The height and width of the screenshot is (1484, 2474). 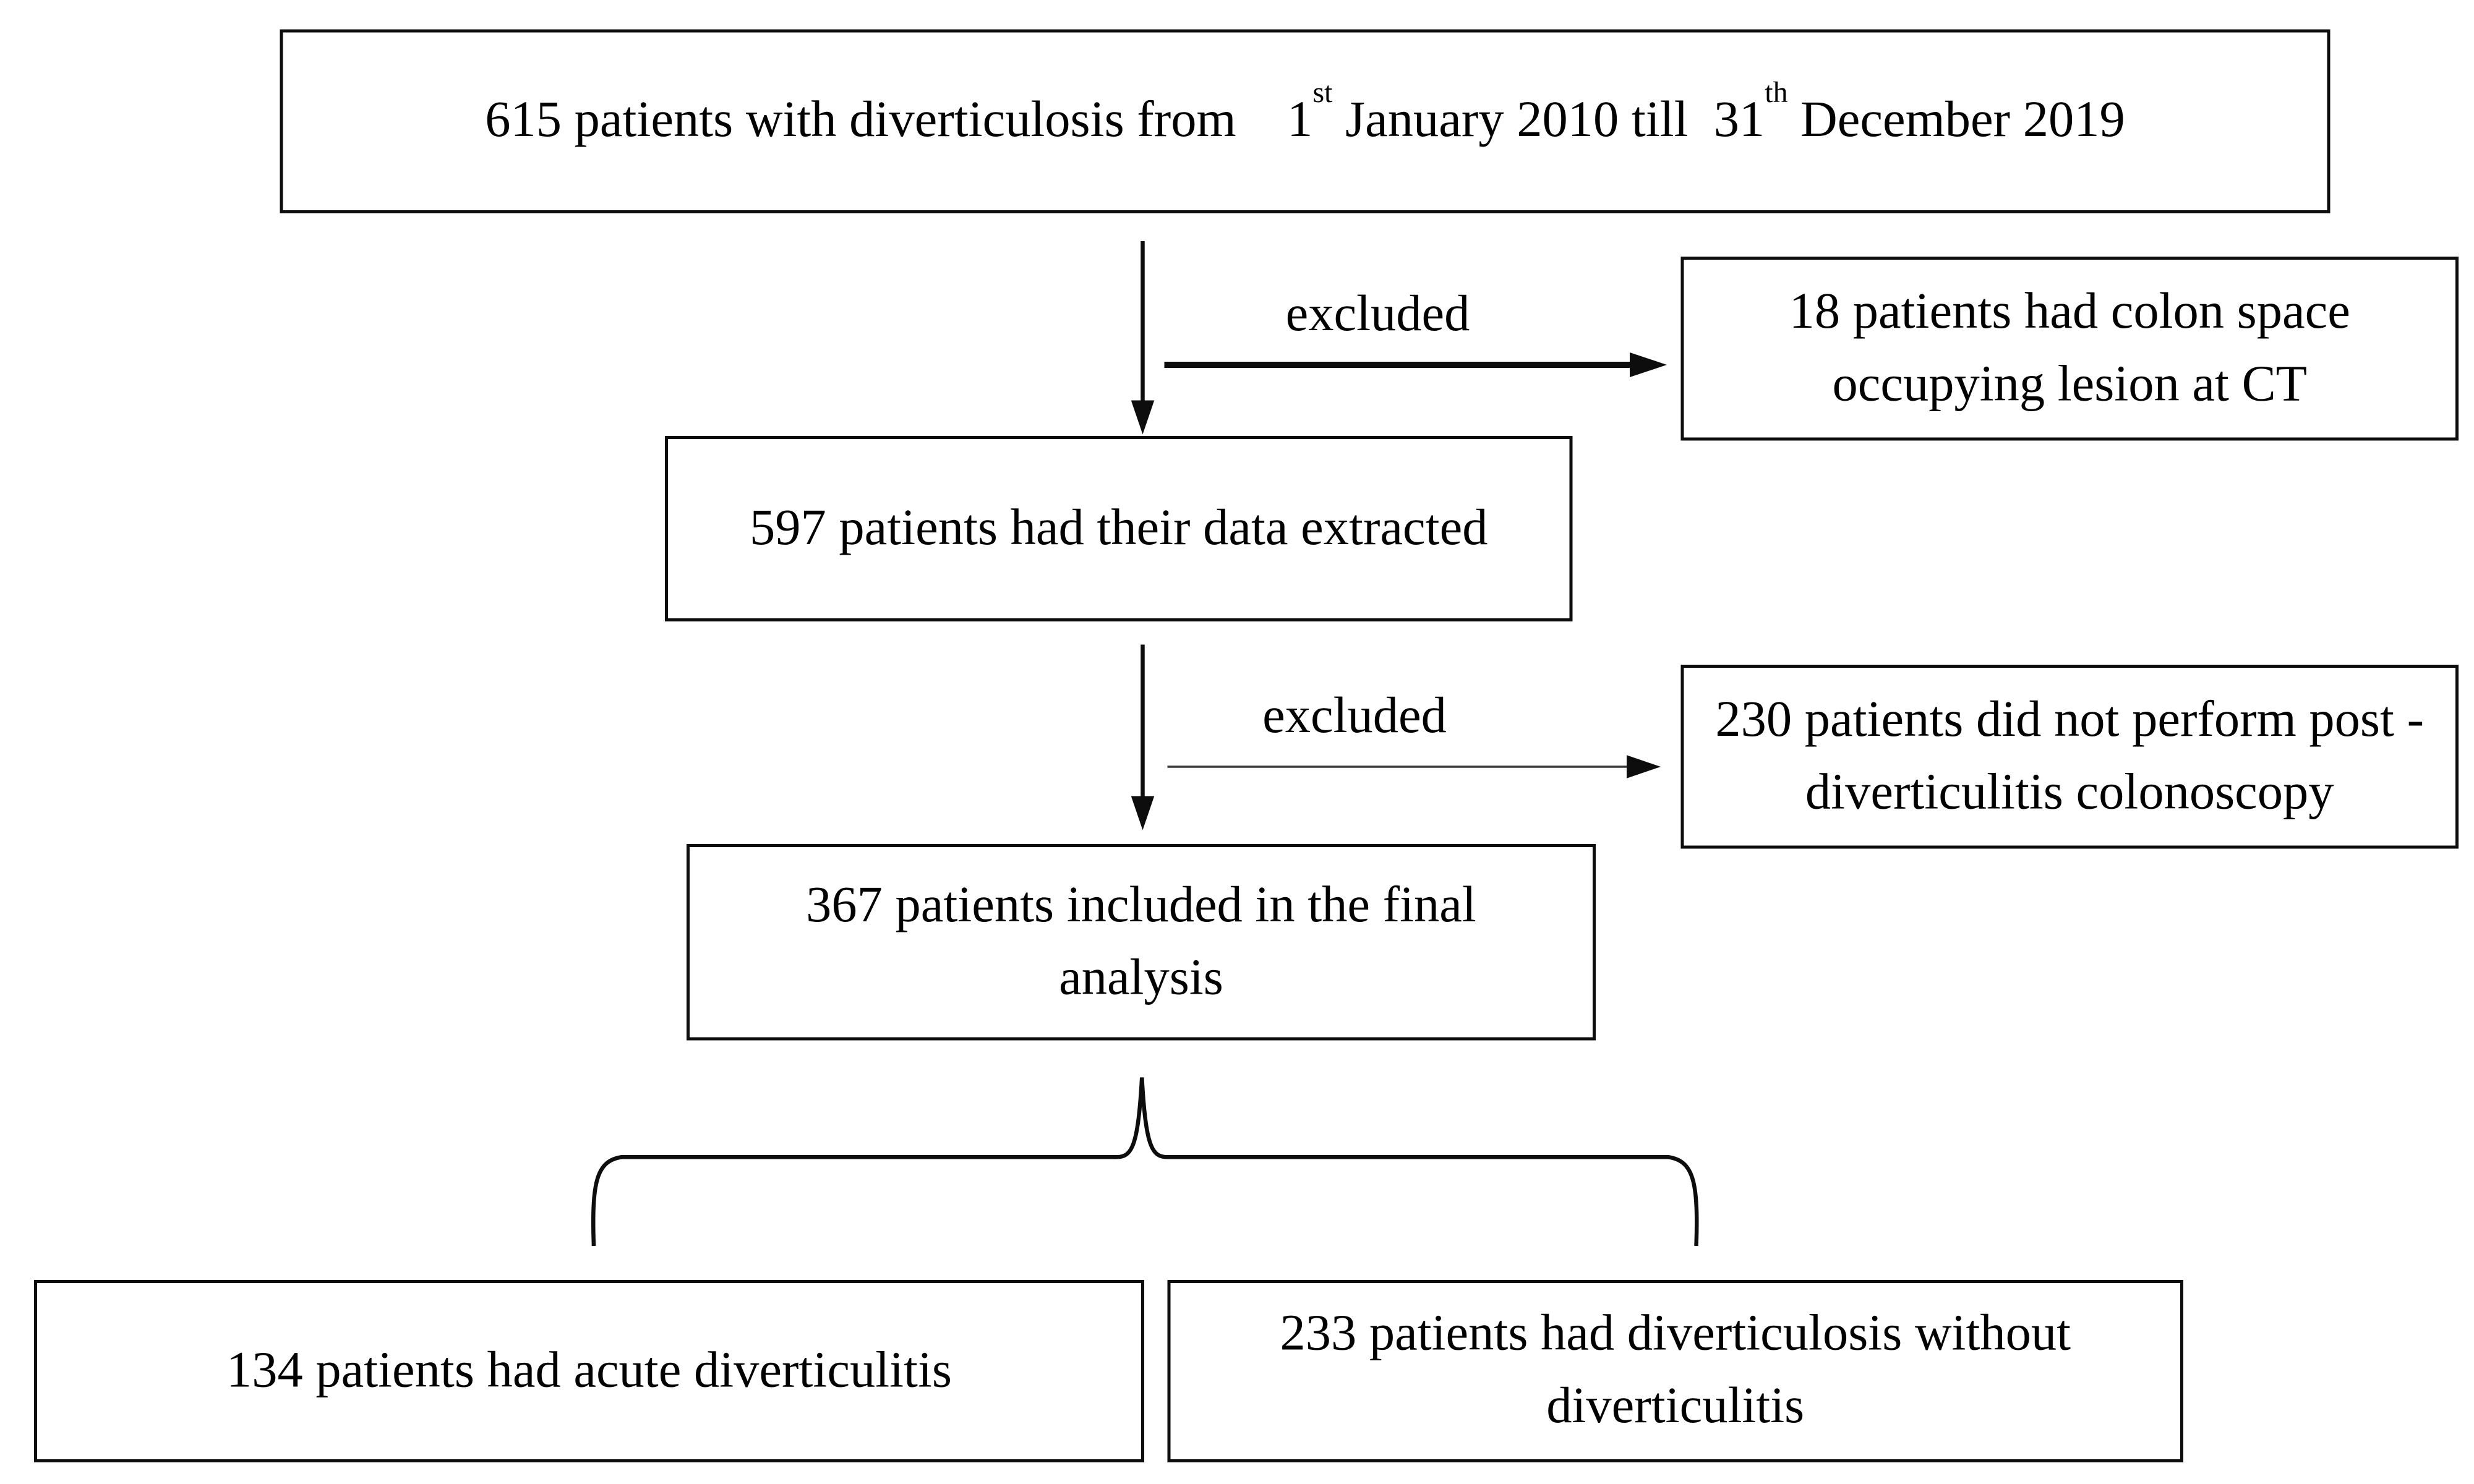 What do you see at coordinates (2069, 312) in the screenshot?
I see `excluded-colon-lesion-line-1: 18 patients had colon space` at bounding box center [2069, 312].